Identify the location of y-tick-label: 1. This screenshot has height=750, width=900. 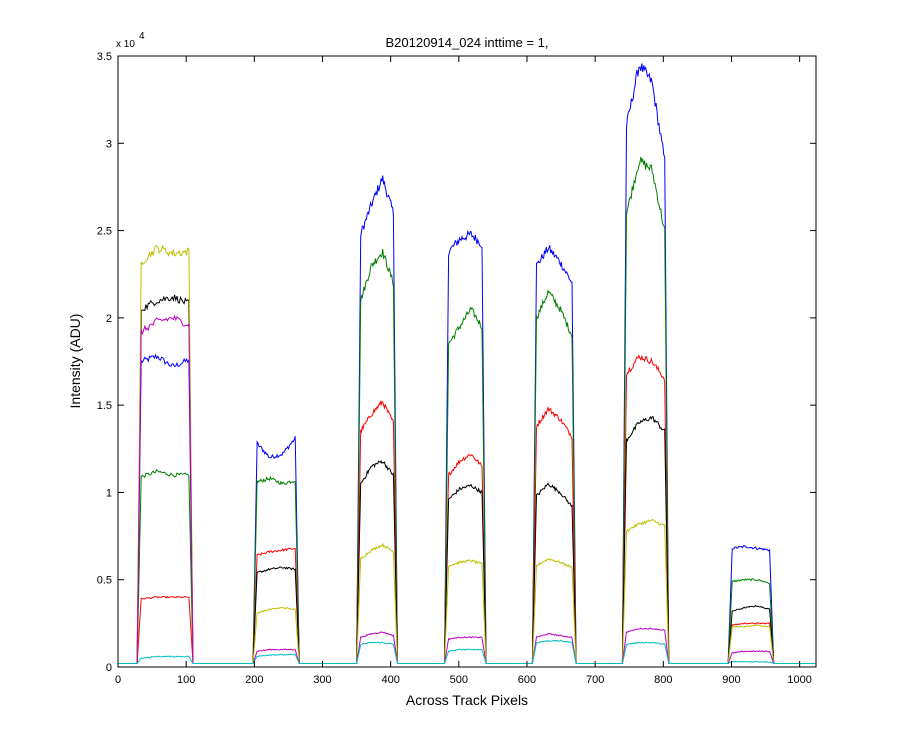
(109, 493).